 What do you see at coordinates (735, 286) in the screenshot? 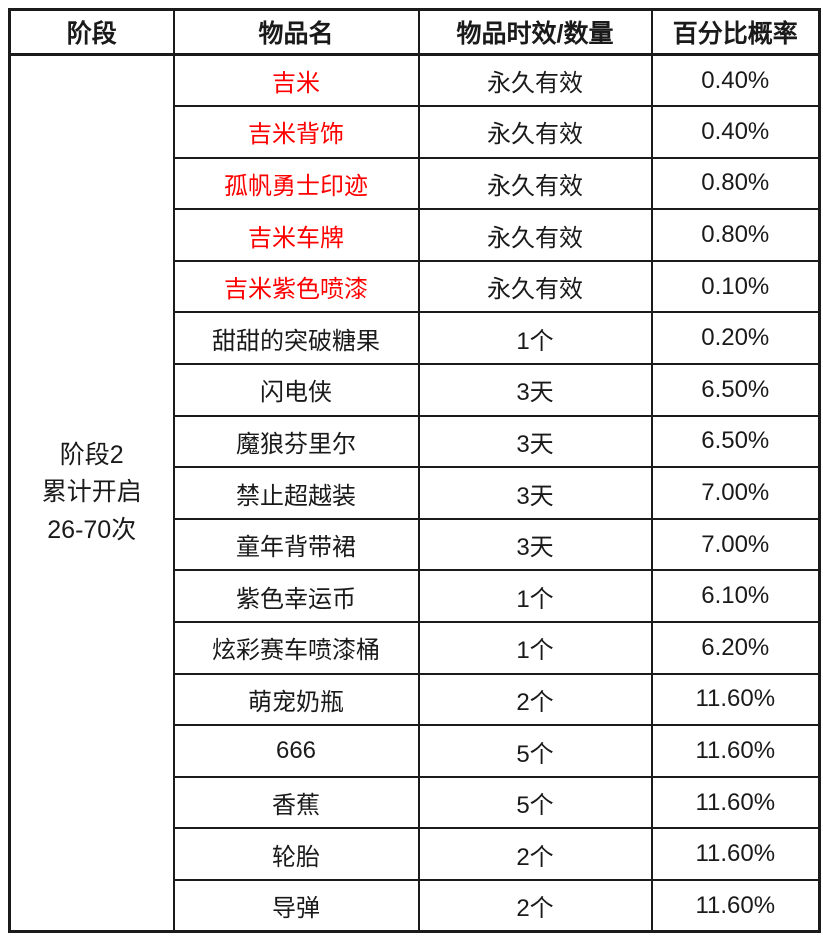
I see `probability-cell: 0.10%` at bounding box center [735, 286].